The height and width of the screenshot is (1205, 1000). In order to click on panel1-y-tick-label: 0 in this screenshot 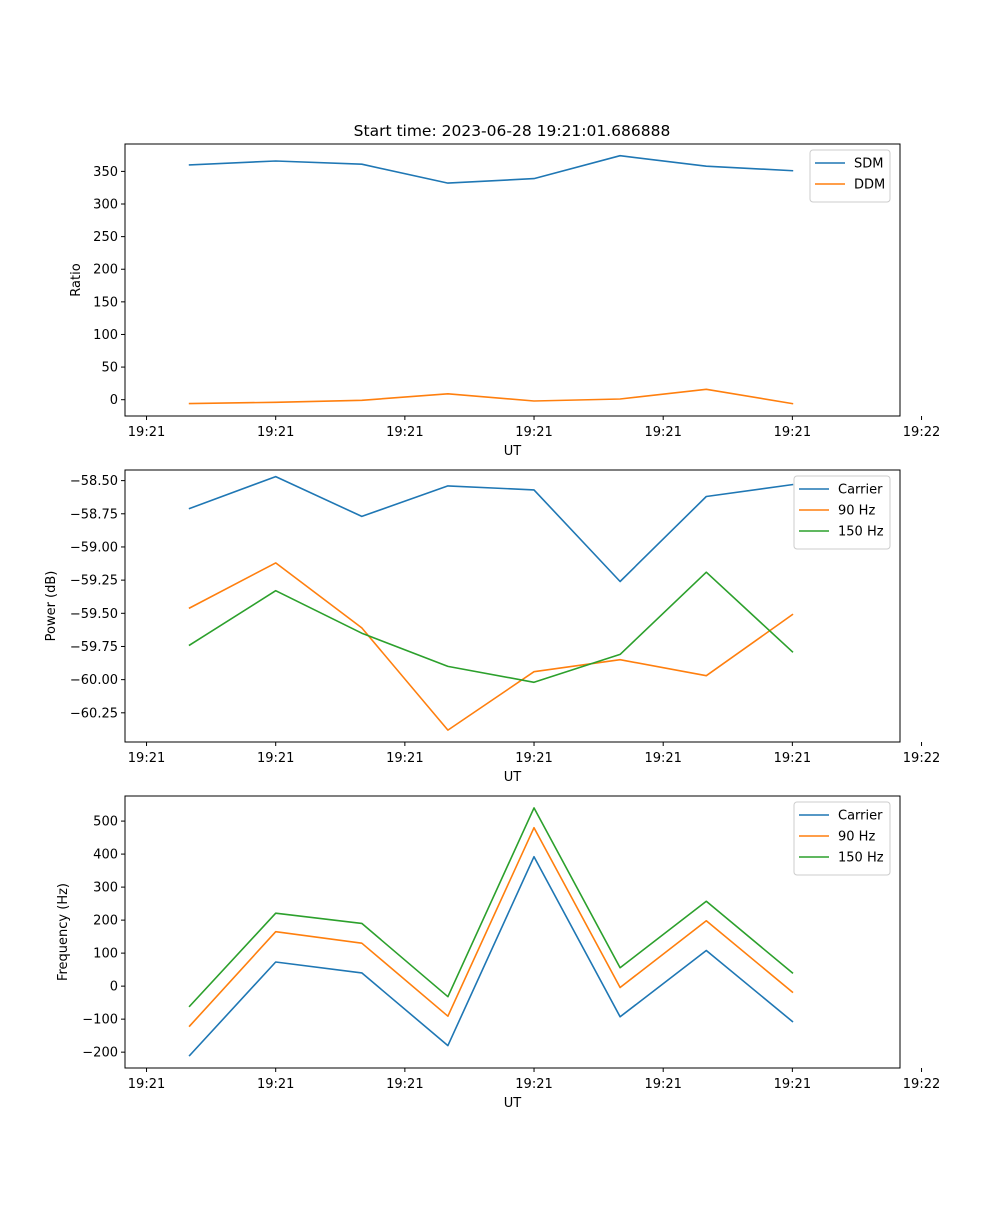, I will do `click(114, 400)`.